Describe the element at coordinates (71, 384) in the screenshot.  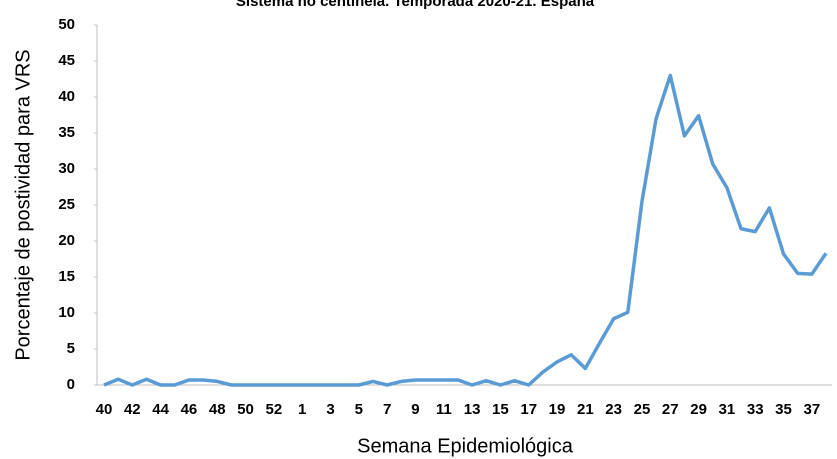
I see `y-tick-label: 0` at that location.